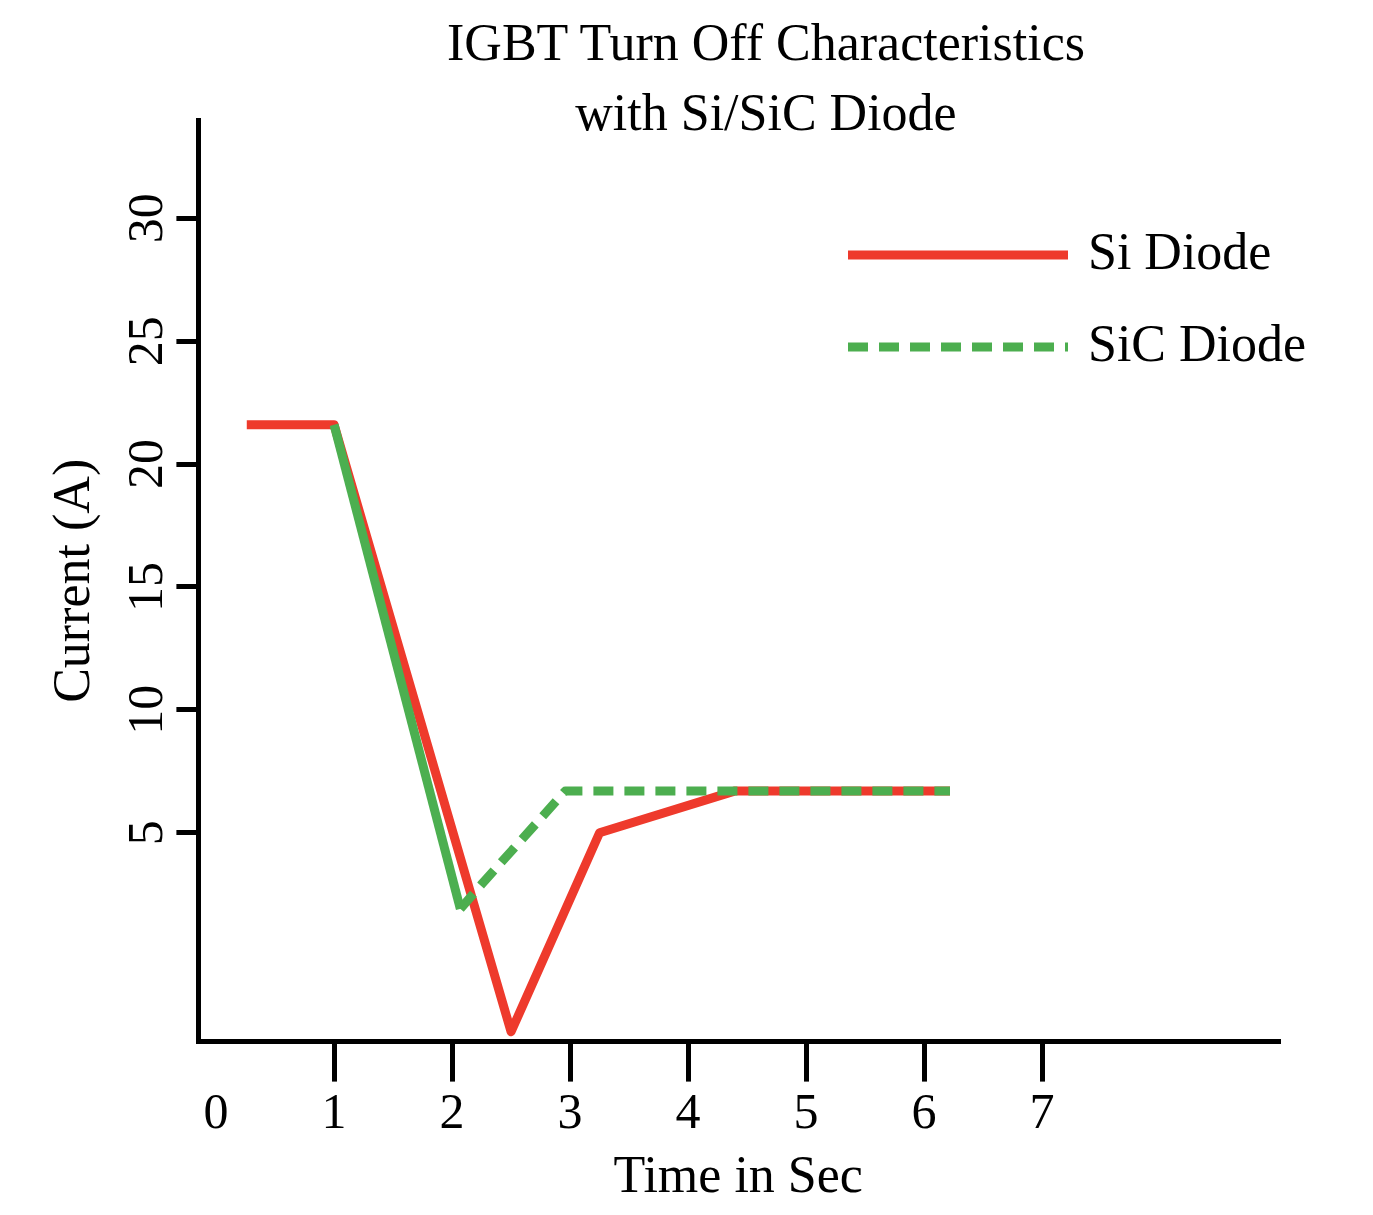 This screenshot has width=1373, height=1215. Describe the element at coordinates (1197, 343) in the screenshot. I see `legend-label: SiC Diode` at that location.